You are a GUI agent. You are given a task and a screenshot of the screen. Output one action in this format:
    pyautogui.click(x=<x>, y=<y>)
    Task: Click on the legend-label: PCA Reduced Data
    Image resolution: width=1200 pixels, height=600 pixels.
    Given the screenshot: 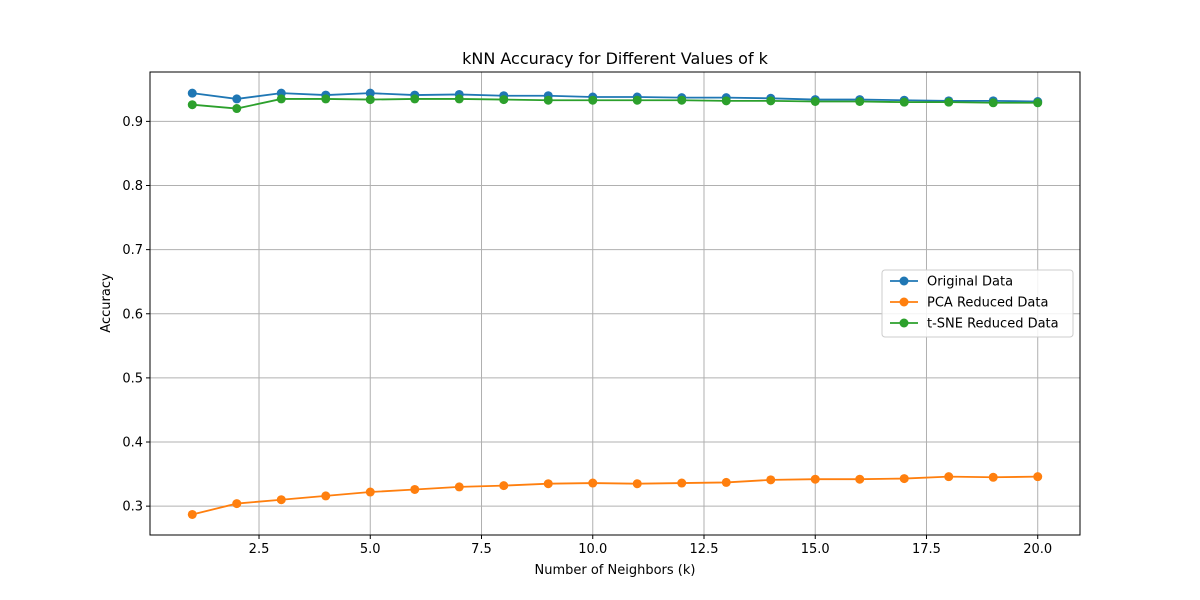 What is the action you would take?
    pyautogui.click(x=987, y=303)
    